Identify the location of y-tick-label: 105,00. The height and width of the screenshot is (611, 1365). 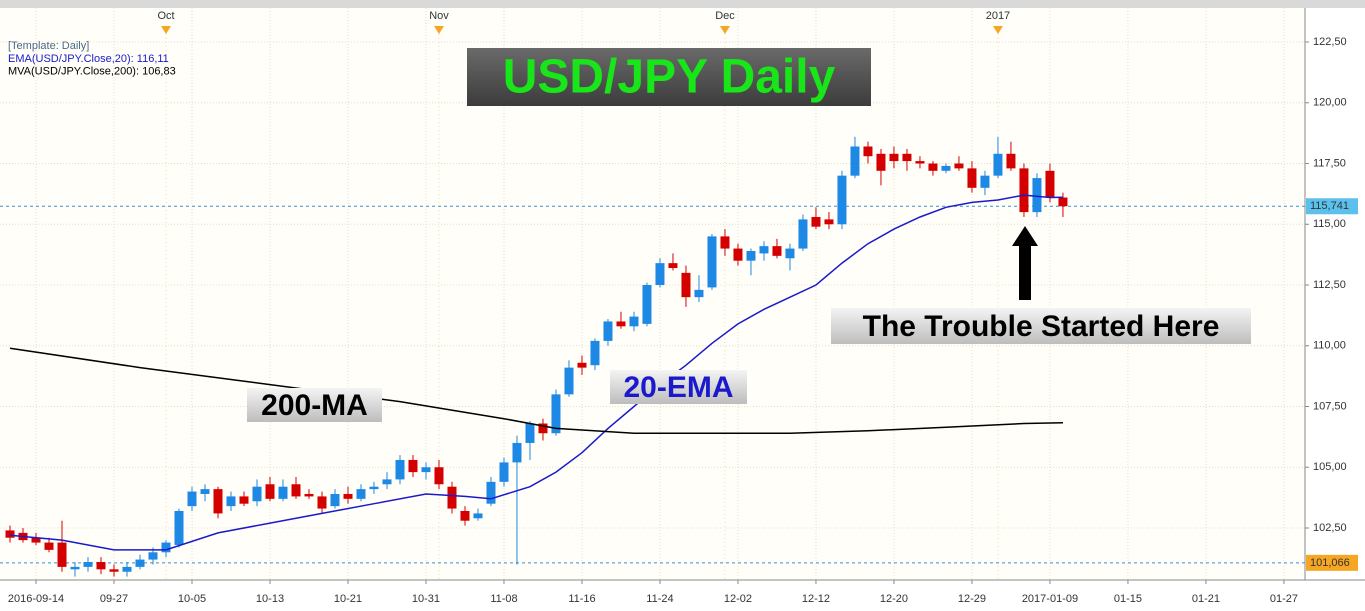
(1330, 467).